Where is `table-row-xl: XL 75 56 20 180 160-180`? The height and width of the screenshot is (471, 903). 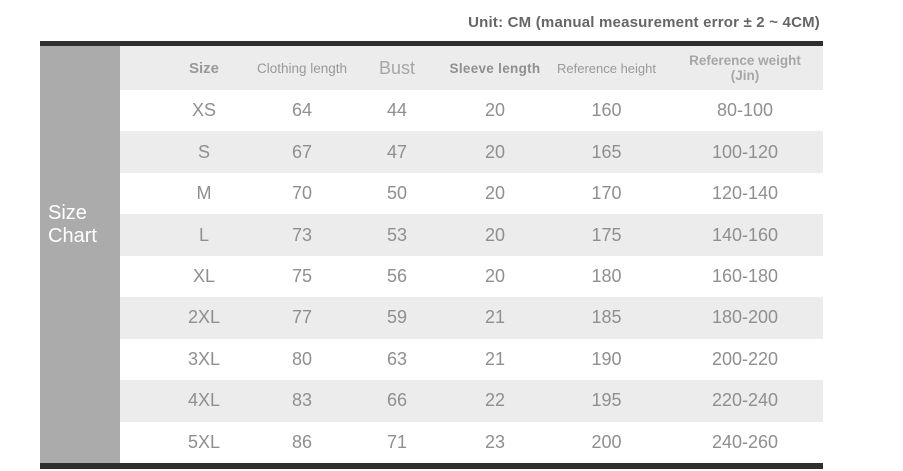
table-row-xl: XL 75 56 20 180 160-180 is located at coordinates (471, 276).